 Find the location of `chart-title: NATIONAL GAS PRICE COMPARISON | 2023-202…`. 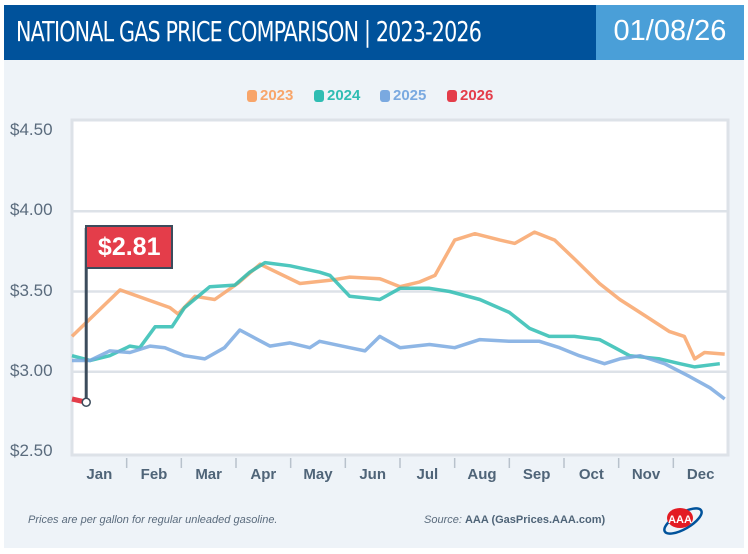

chart-title: NATIONAL GAS PRICE COMPARISON | 2023-202… is located at coordinates (249, 31).